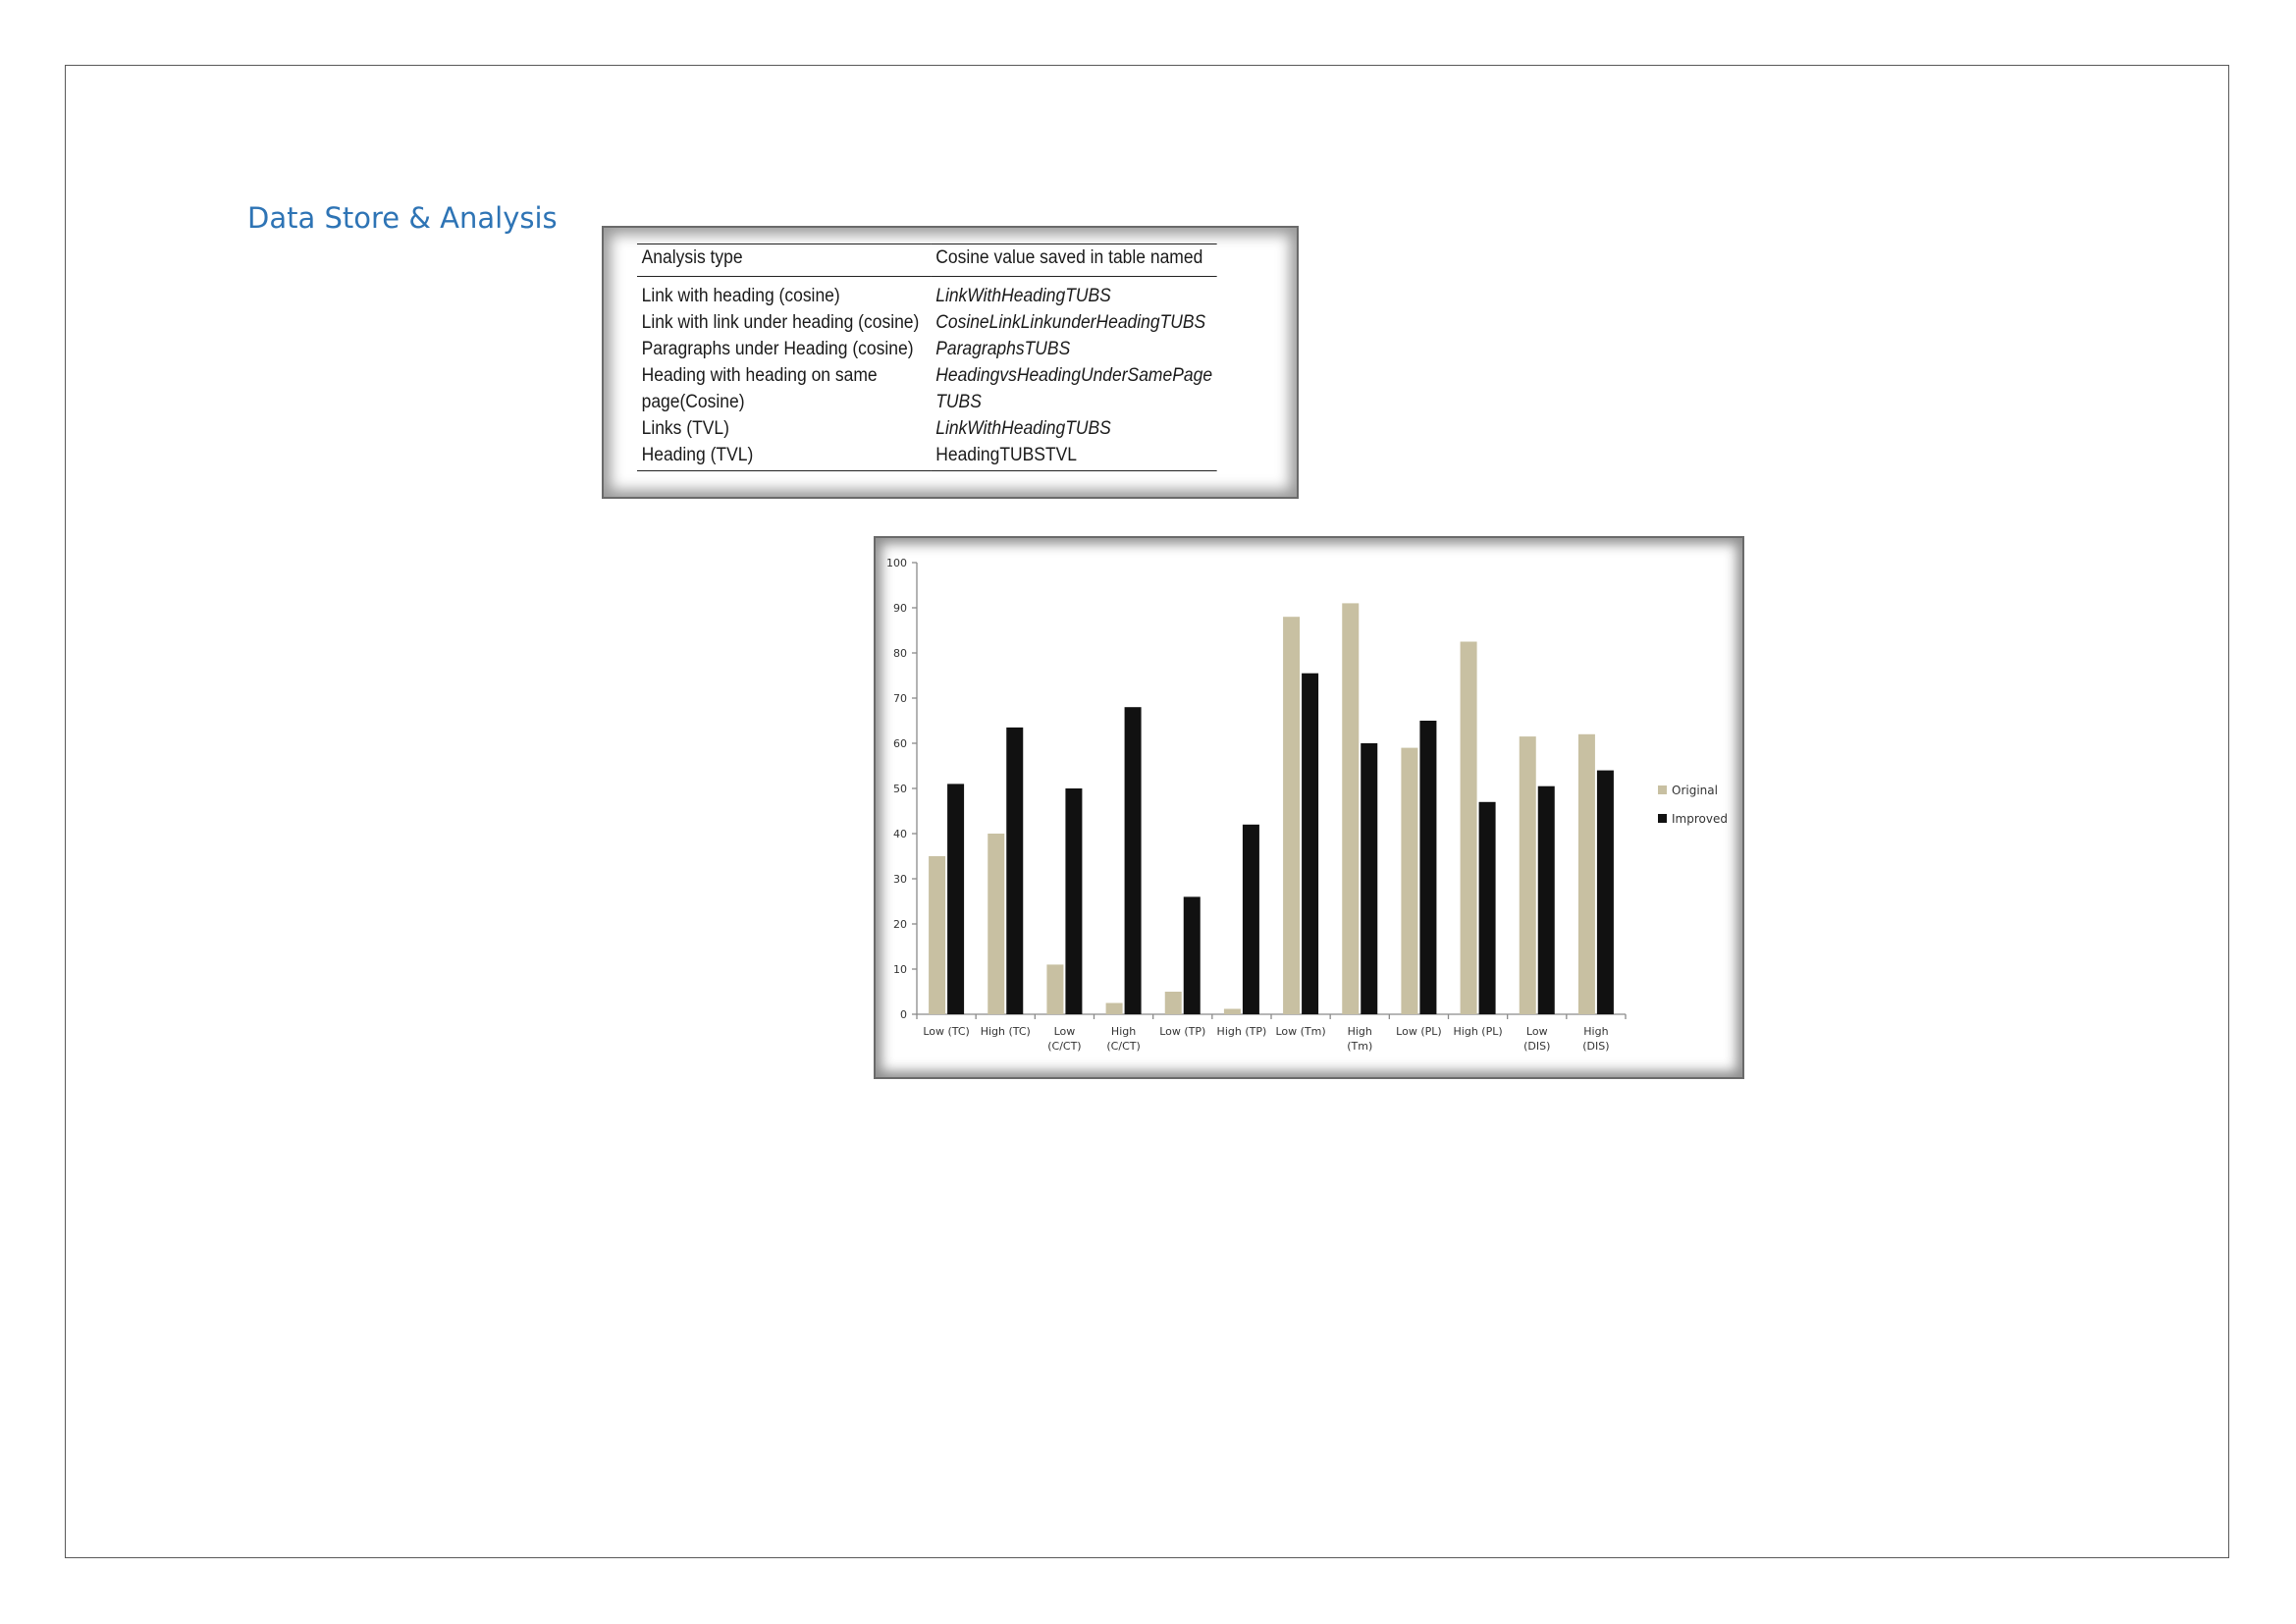 Image resolution: width=2296 pixels, height=1624 pixels. I want to click on row-table-name: HeadingvsHeadingUnderSamePage, so click(1074, 375).